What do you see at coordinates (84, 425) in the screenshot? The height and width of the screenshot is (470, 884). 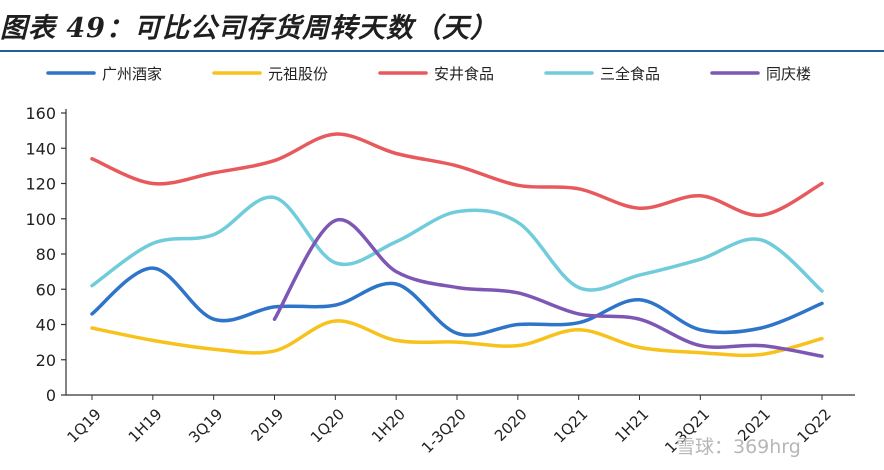 I see `x-tick-label: 1Q19` at bounding box center [84, 425].